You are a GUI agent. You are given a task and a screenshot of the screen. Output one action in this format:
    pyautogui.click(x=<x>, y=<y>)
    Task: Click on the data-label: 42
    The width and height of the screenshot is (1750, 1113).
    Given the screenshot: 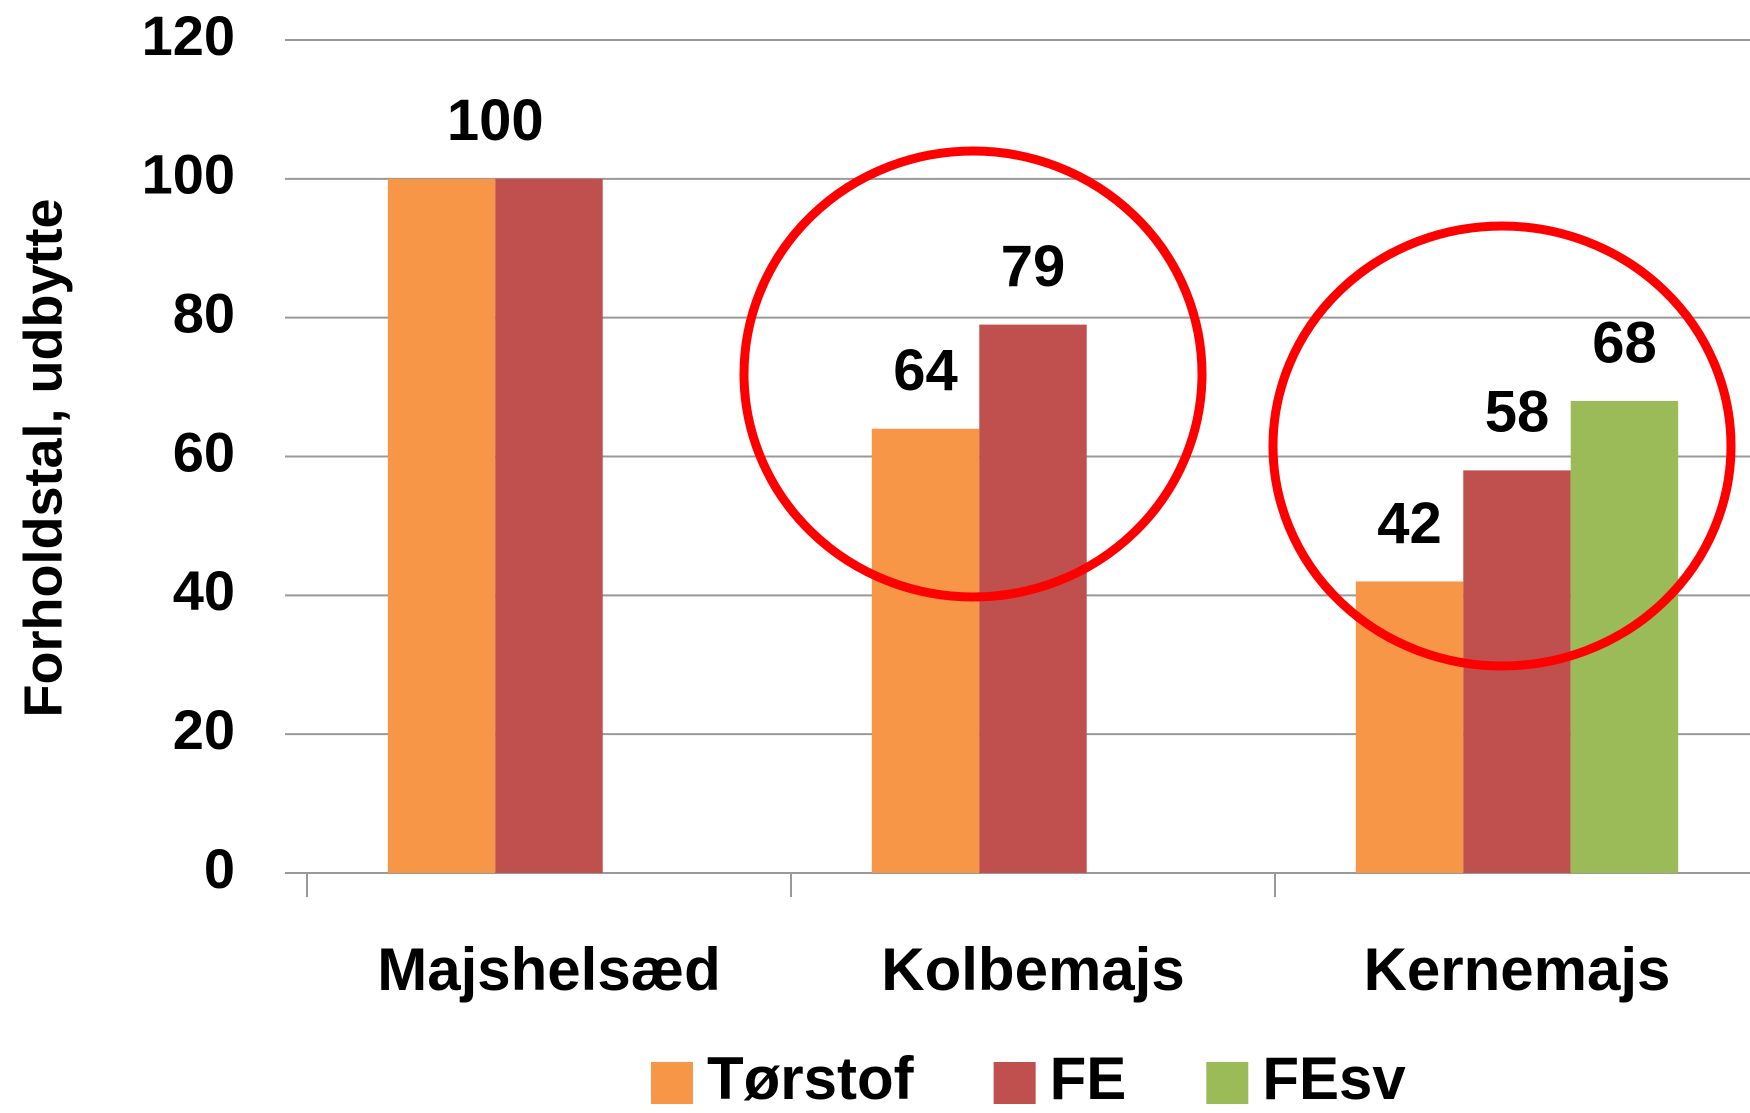 What is the action you would take?
    pyautogui.click(x=1409, y=523)
    